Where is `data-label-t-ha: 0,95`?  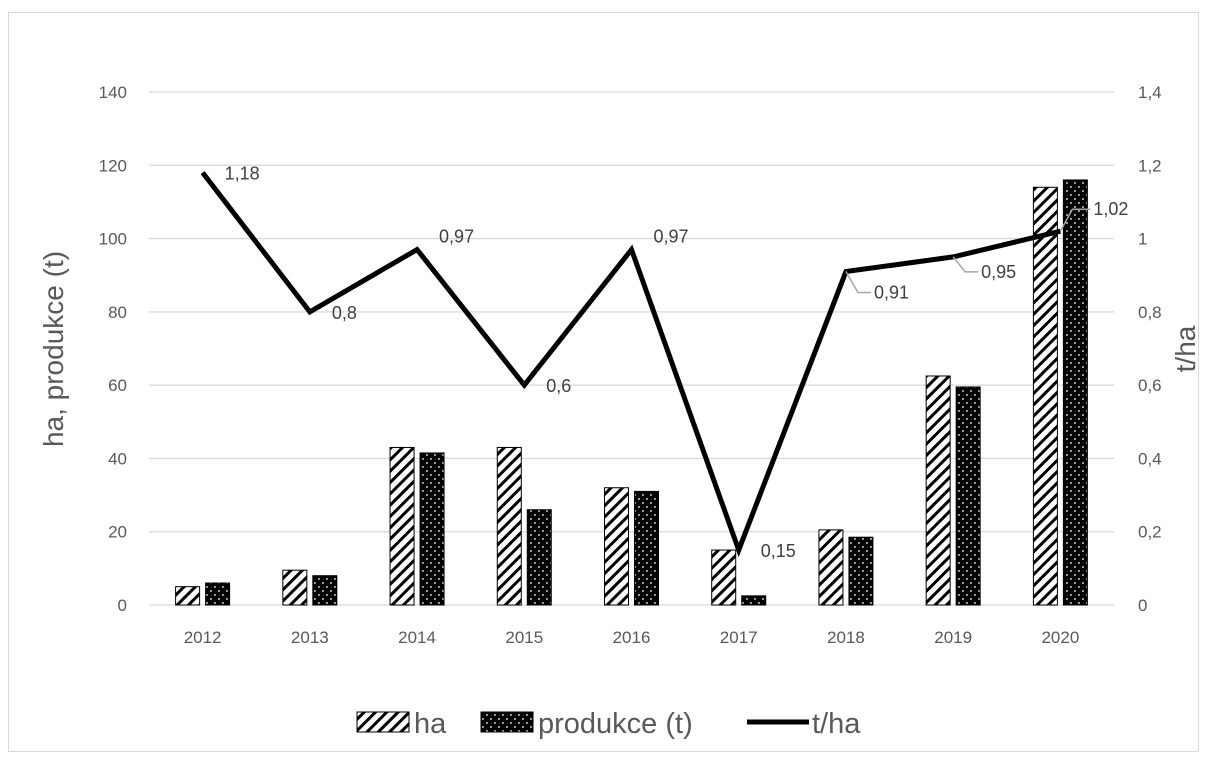 data-label-t-ha: 0,95 is located at coordinates (998, 272).